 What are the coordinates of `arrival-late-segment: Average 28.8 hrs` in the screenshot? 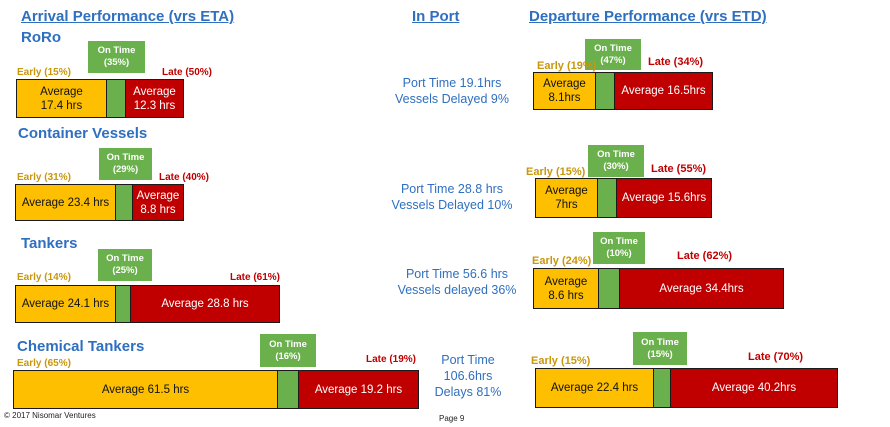 It's located at (205, 304).